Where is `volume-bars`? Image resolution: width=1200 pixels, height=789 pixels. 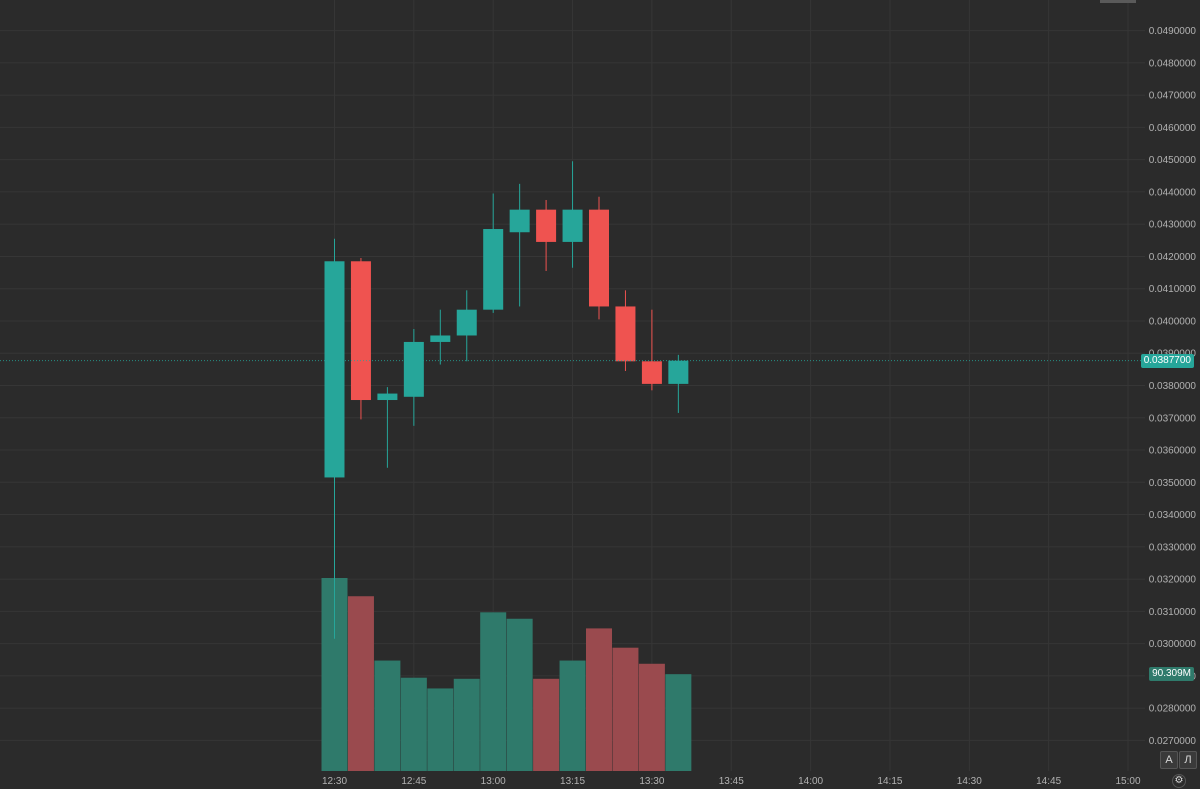
volume-bars is located at coordinates (506, 674).